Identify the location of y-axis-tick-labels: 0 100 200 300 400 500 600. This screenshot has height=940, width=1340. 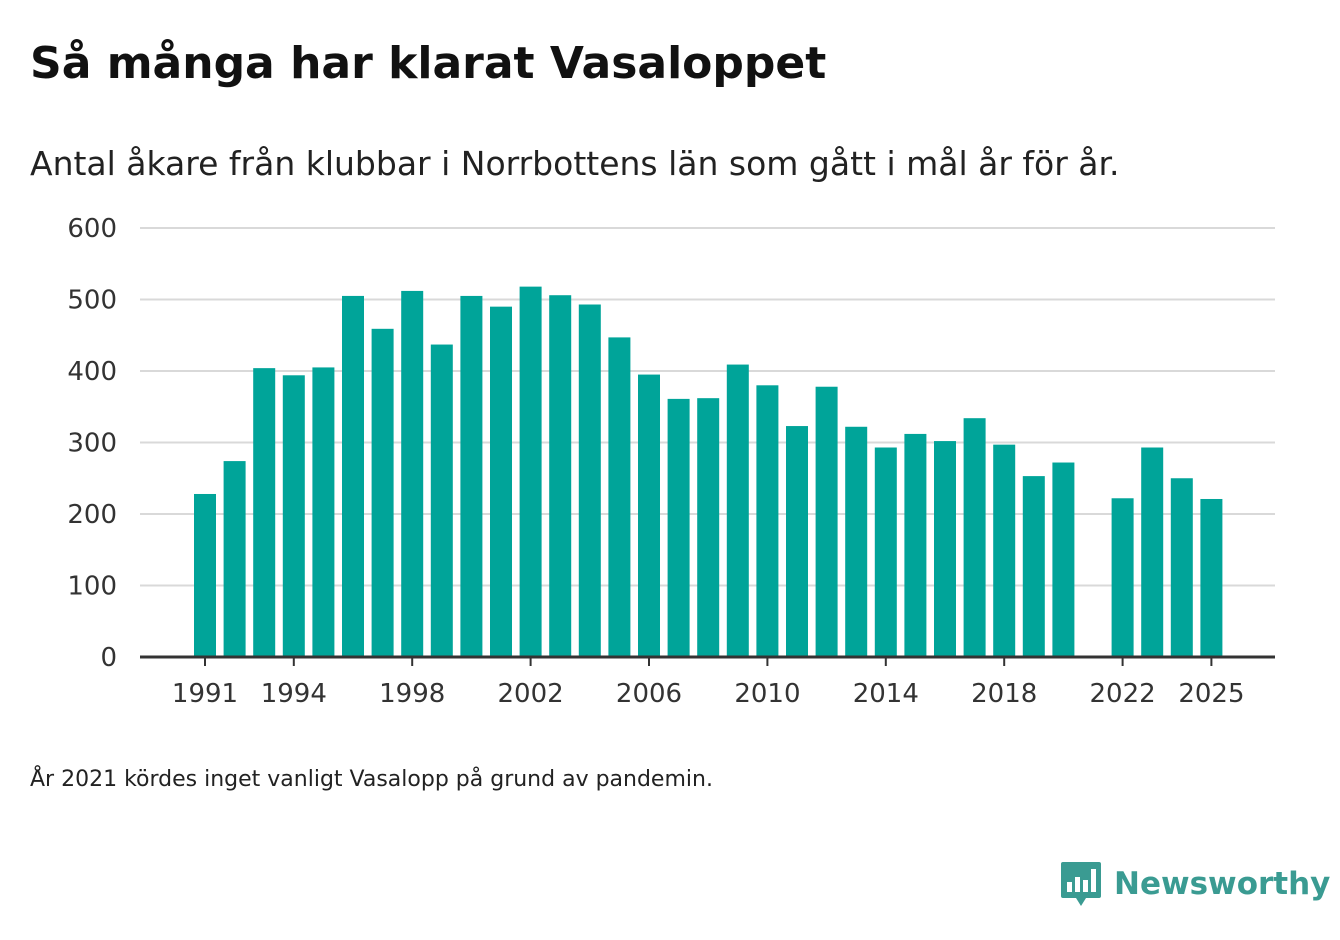
(92, 443).